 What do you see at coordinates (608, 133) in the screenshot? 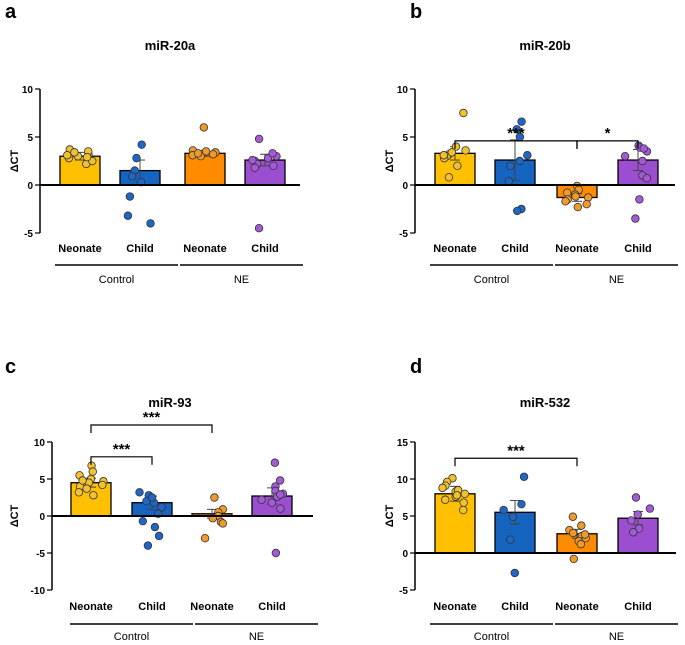
I see `significance-label: *` at bounding box center [608, 133].